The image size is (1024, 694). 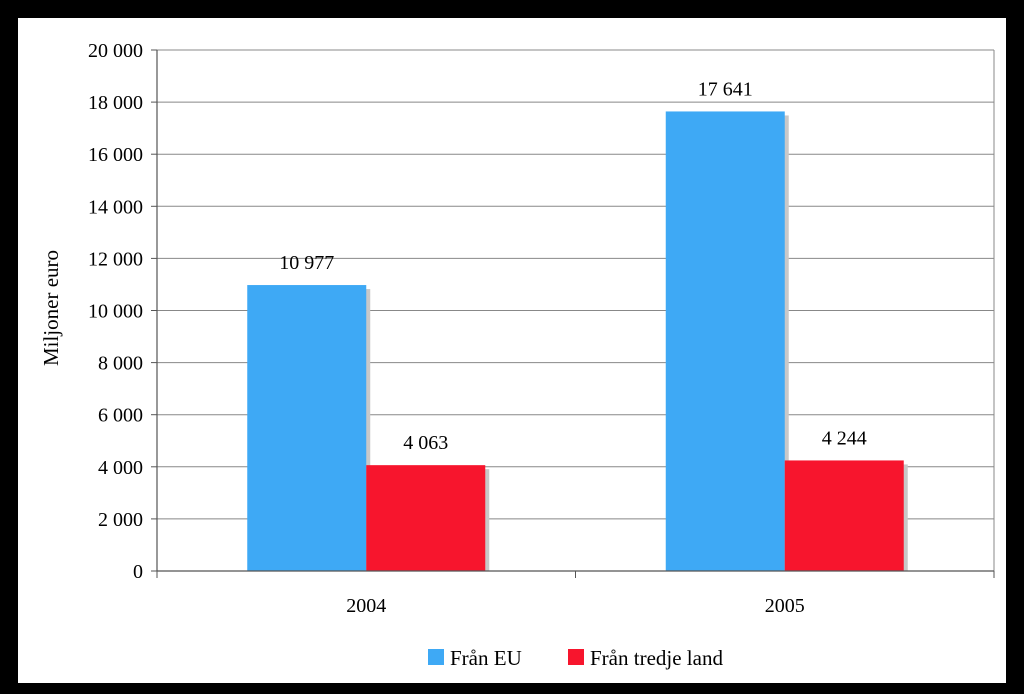 What do you see at coordinates (725, 341) in the screenshot?
I see `bar-från-eu-2005` at bounding box center [725, 341].